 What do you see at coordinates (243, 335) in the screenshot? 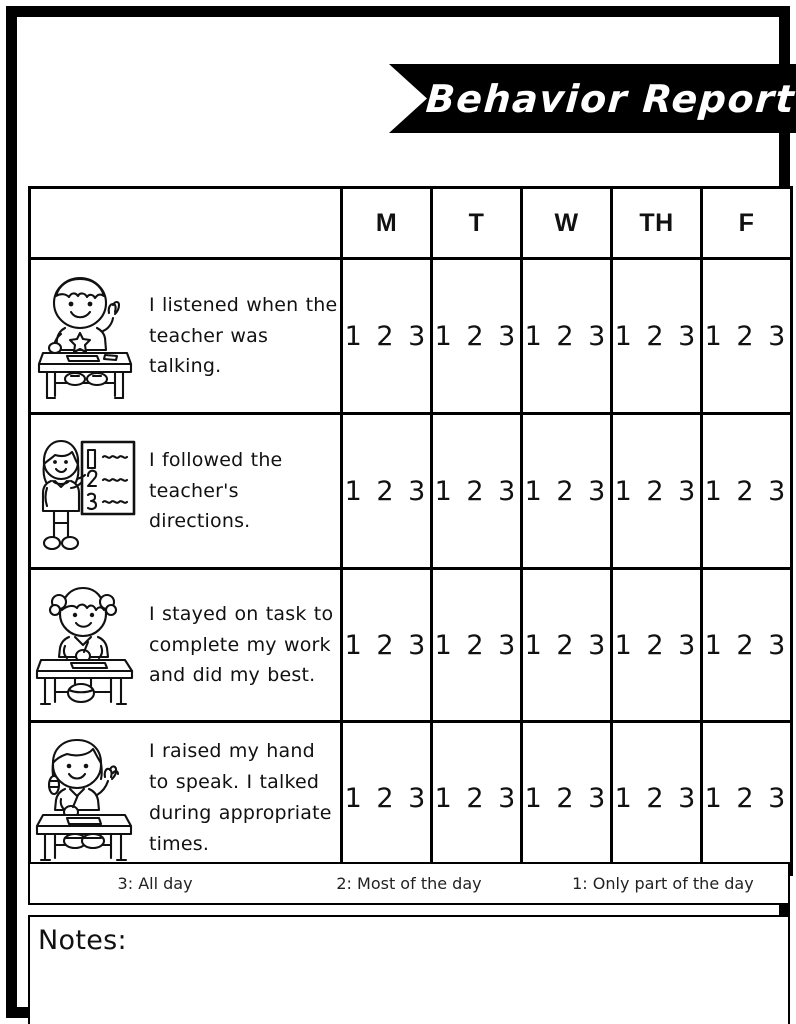
I see `behavior-statement: I listened when the teacher was talking.` at bounding box center [243, 335].